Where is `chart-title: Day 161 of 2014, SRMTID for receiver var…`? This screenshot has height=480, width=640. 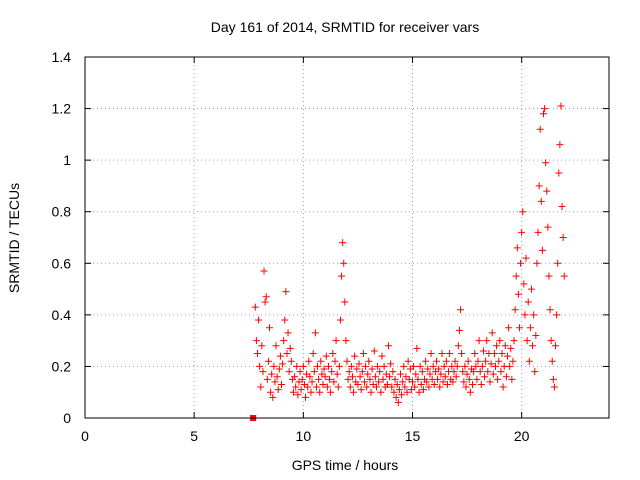 chart-title: Day 161 of 2014, SRMTID for receiver var… is located at coordinates (345, 27).